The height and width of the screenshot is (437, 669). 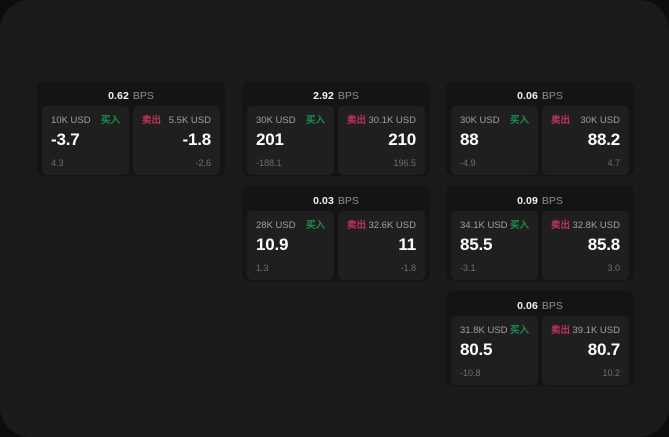 What do you see at coordinates (262, 268) in the screenshot?
I see `bid-delta: 1.3` at bounding box center [262, 268].